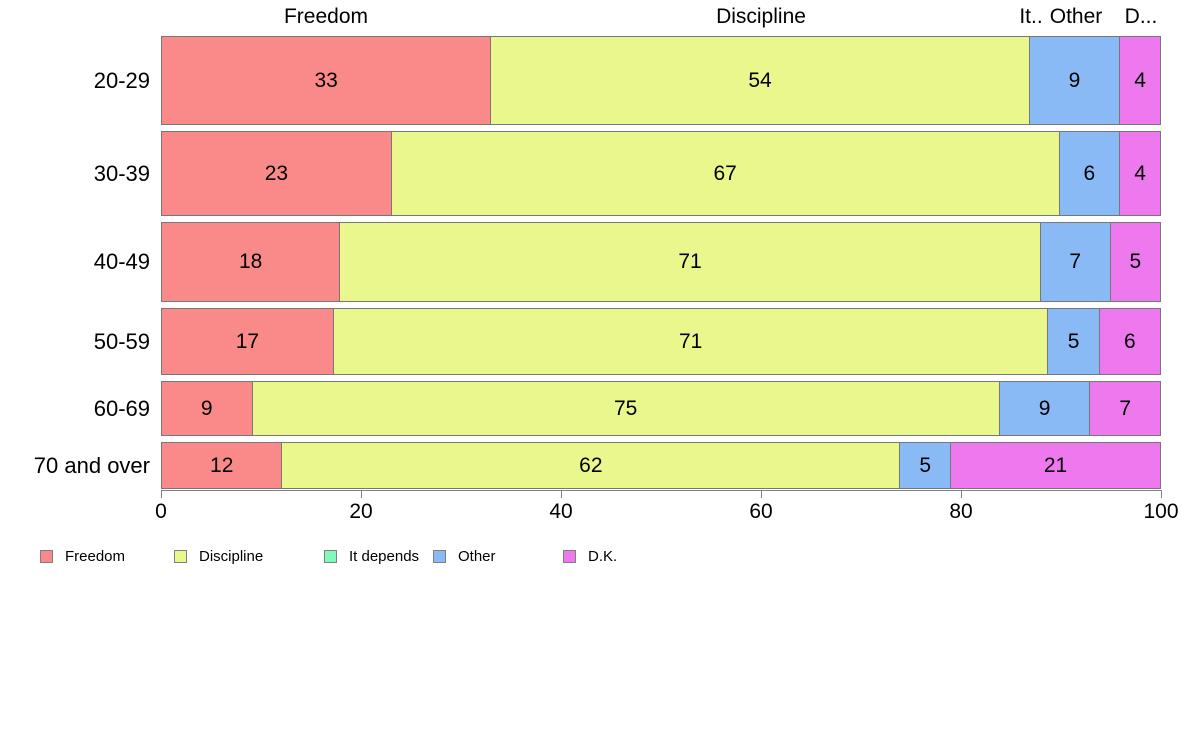 Image resolution: width=1188 pixels, height=736 pixels. I want to click on segment-value: 18, so click(250, 261).